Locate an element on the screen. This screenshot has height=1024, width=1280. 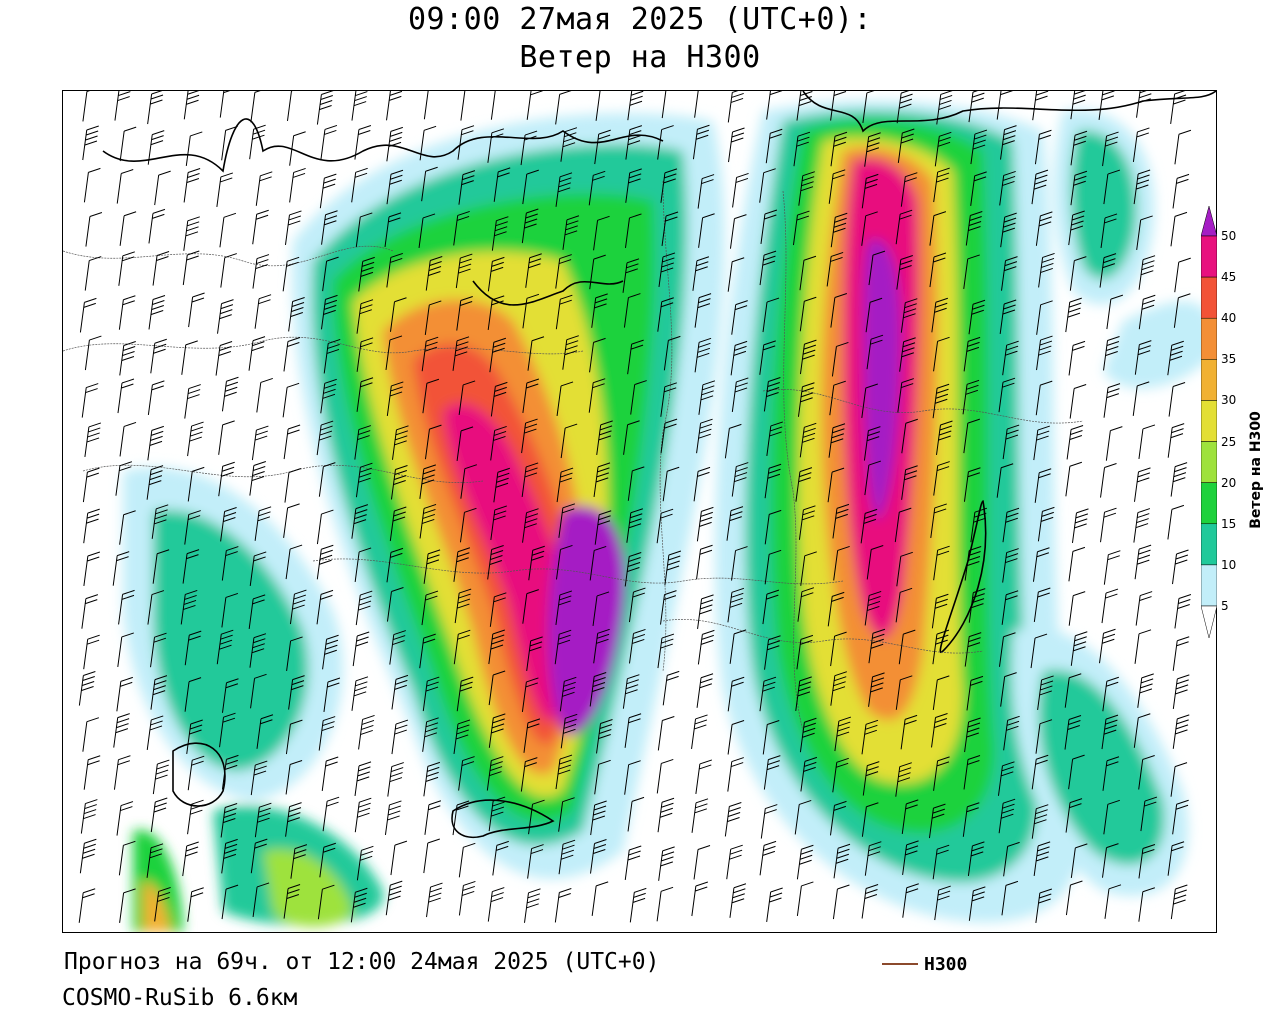
legend-line-icon is located at coordinates (900, 964).